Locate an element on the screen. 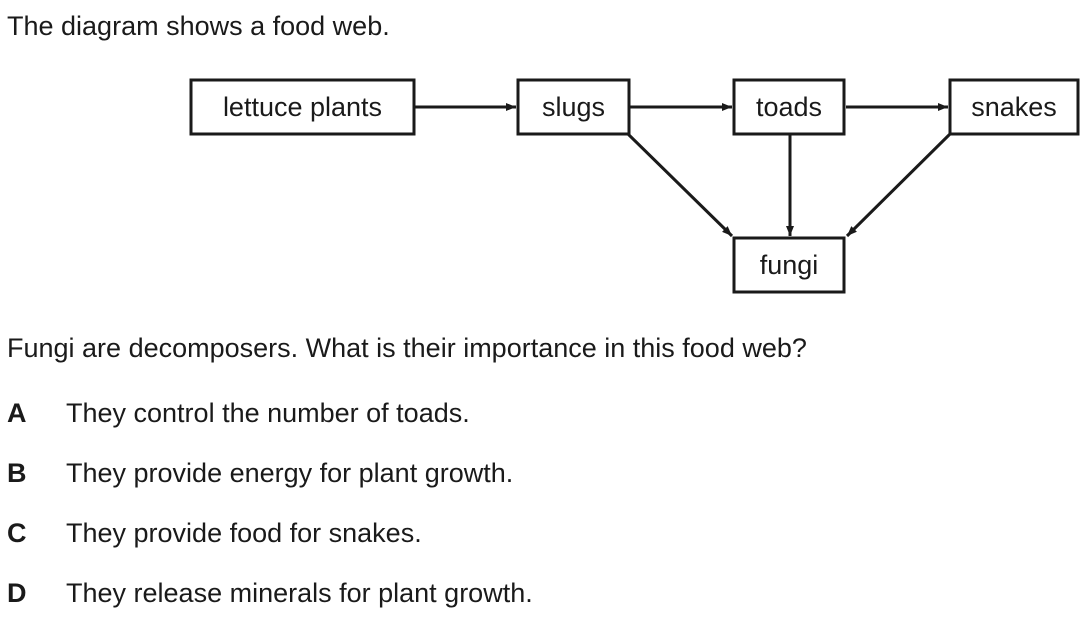 This screenshot has height=637, width=1092. node-slugs: slugs is located at coordinates (573, 107).